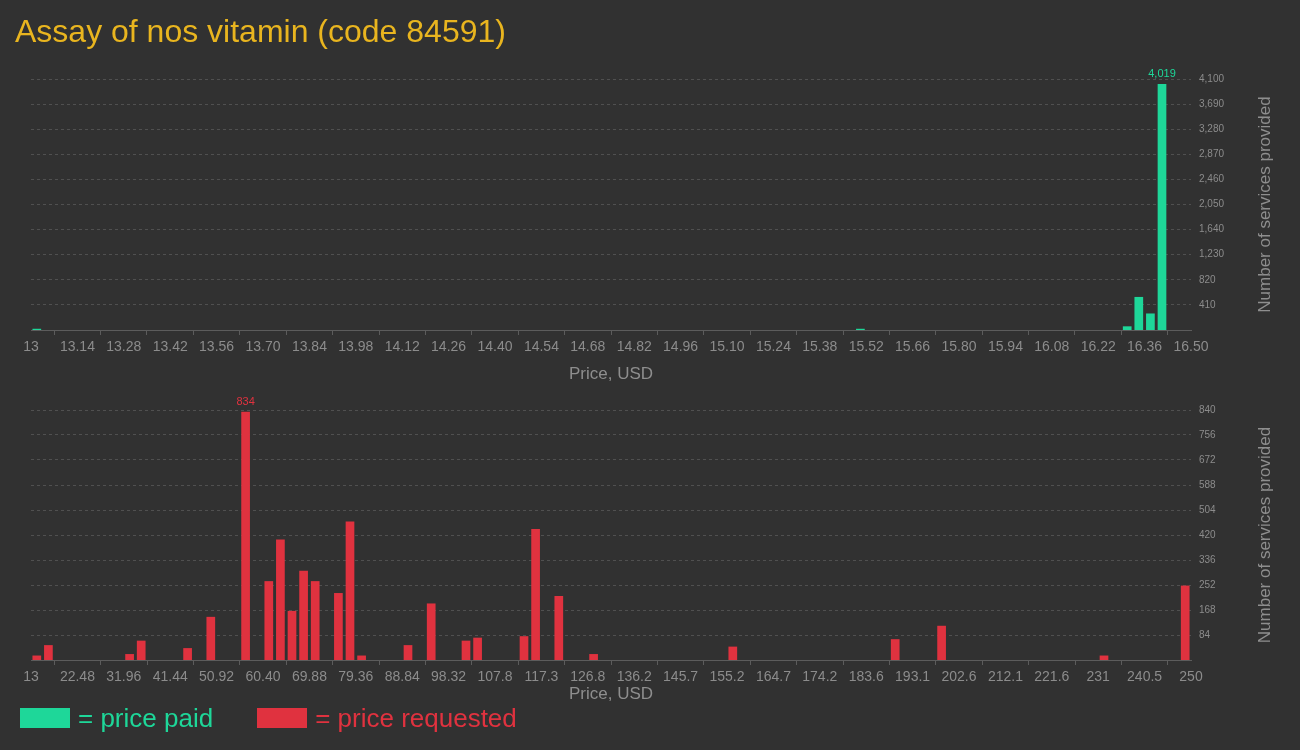 Image resolution: width=1300 pixels, height=750 pixels. Describe the element at coordinates (1208, 534) in the screenshot. I see `y-tick-label: 420` at that location.